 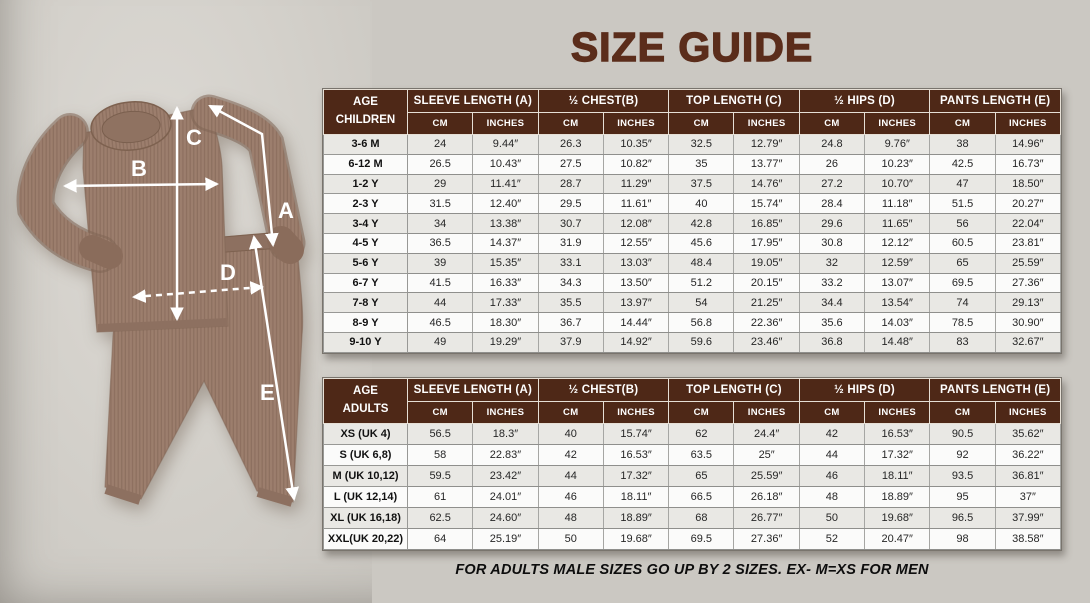 What do you see at coordinates (832, 243) in the screenshot?
I see `value-cell: 30.8` at bounding box center [832, 243].